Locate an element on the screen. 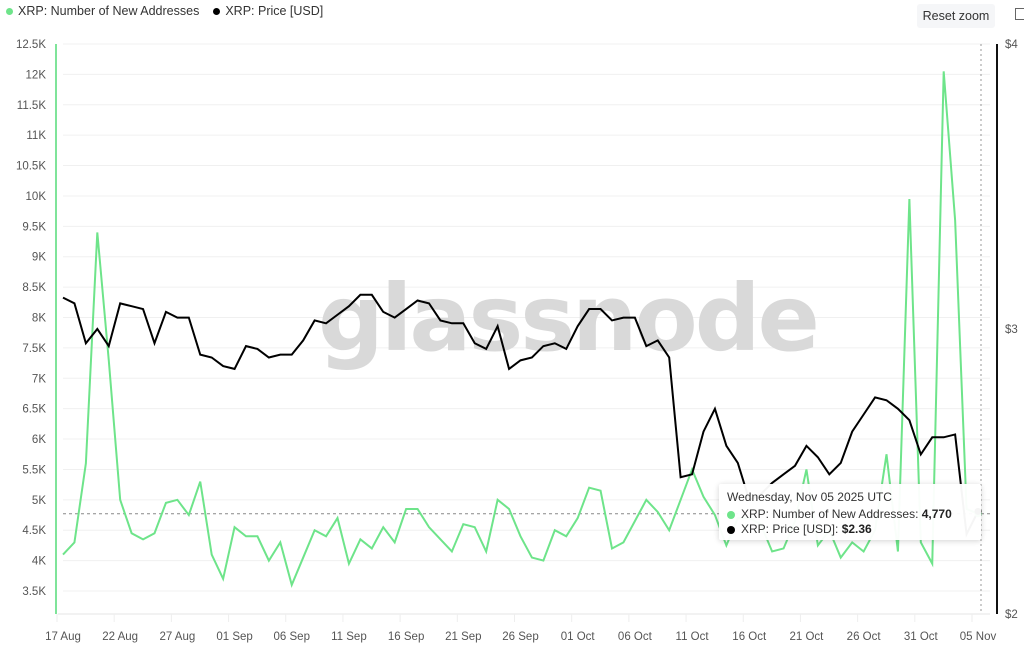 Image resolution: width=1024 pixels, height=666 pixels. legend-item-new-addresses: XRP: Number of New Addresses is located at coordinates (102, 11).